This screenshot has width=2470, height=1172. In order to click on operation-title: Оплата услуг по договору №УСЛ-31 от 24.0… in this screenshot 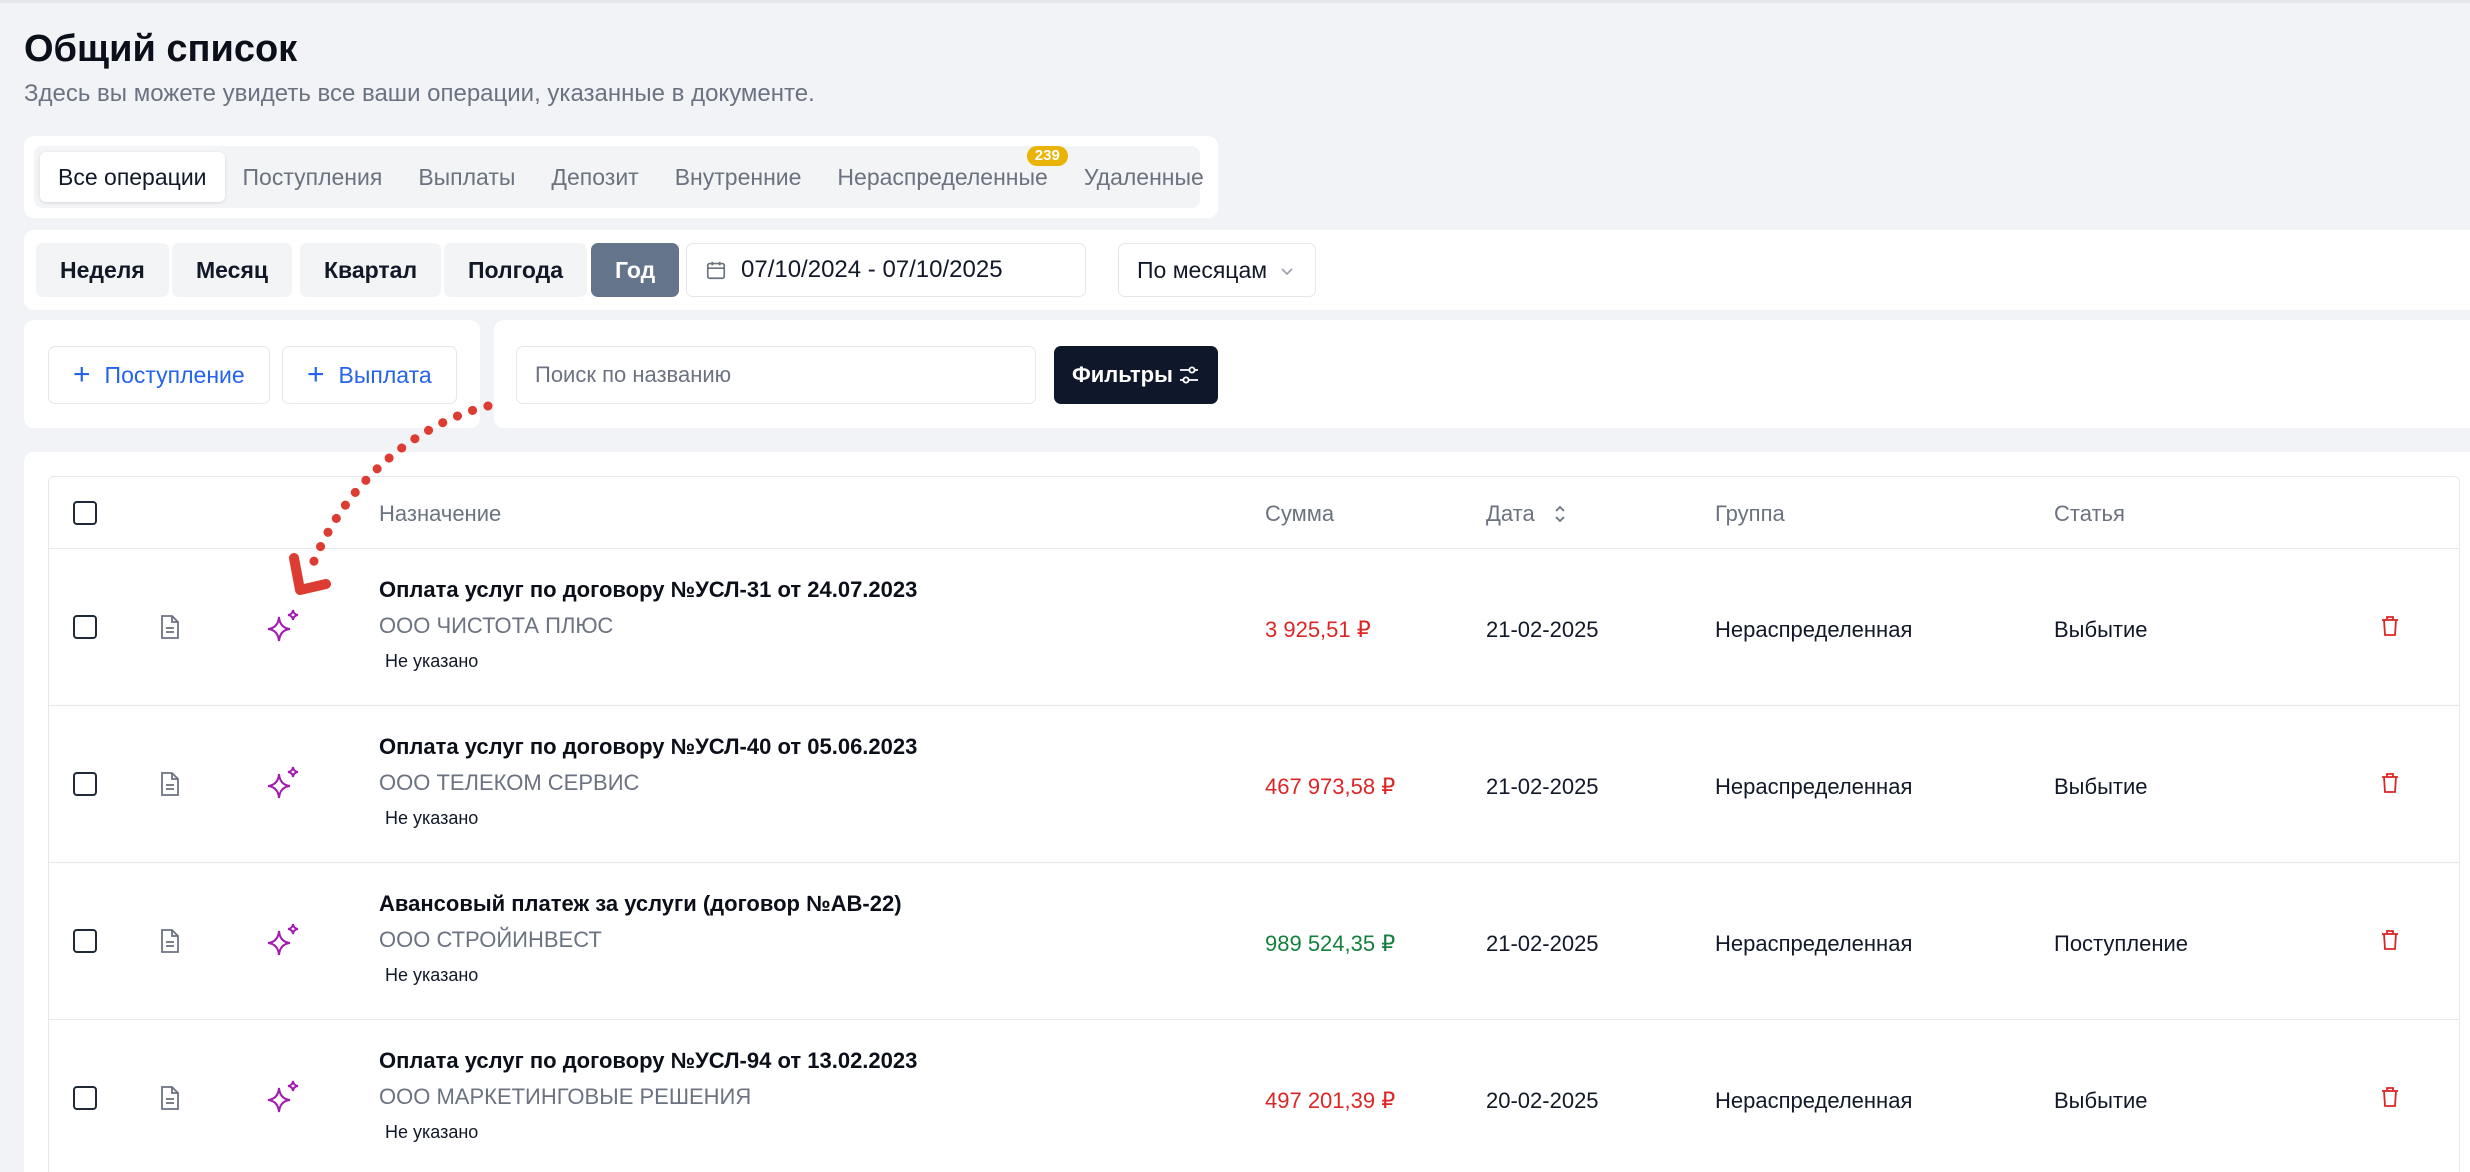, I will do `click(648, 589)`.